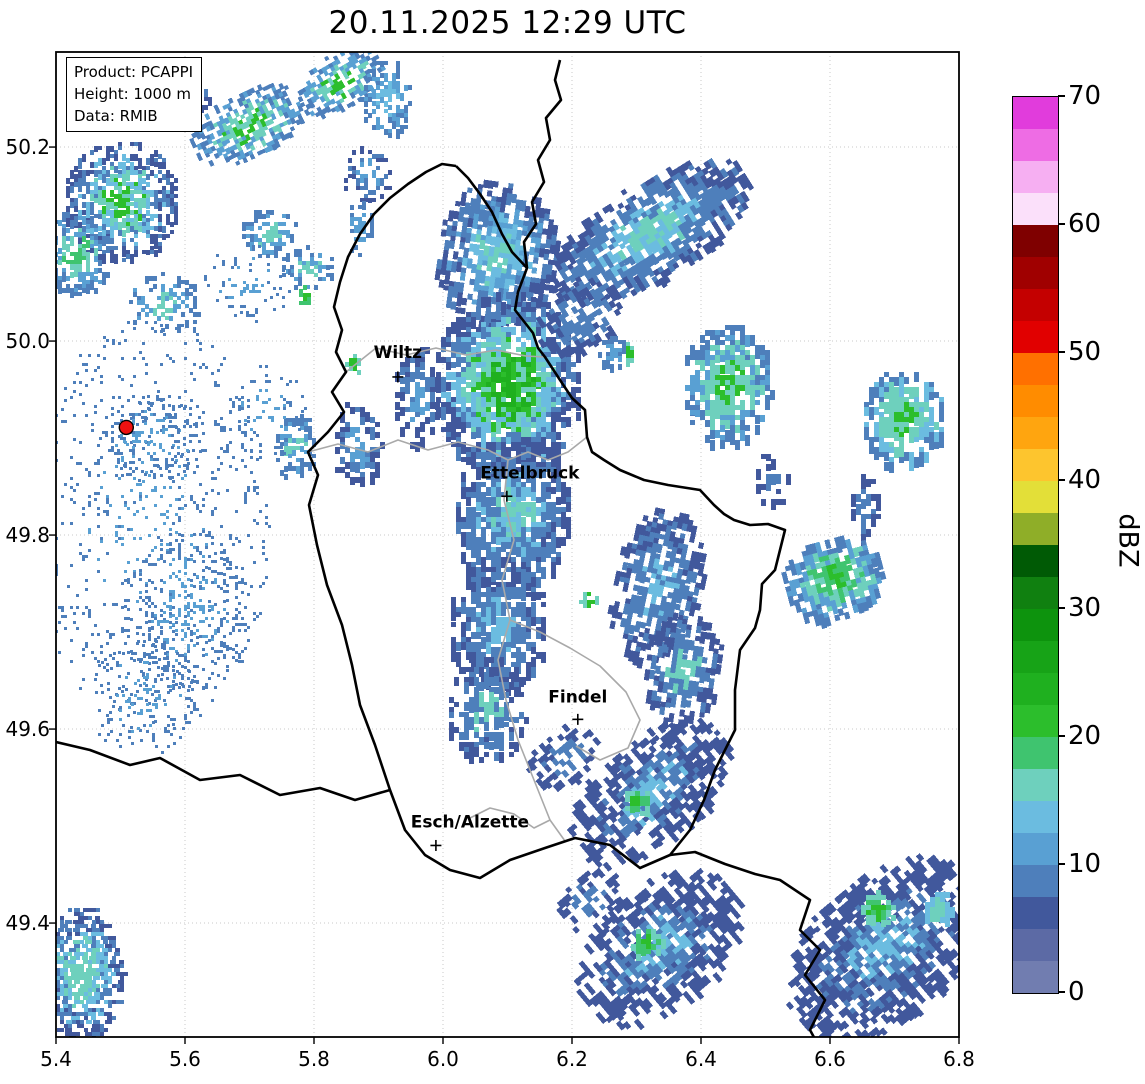 This screenshot has width=1145, height=1084. I want to click on y-tick-label: 49.8, so click(27, 535).